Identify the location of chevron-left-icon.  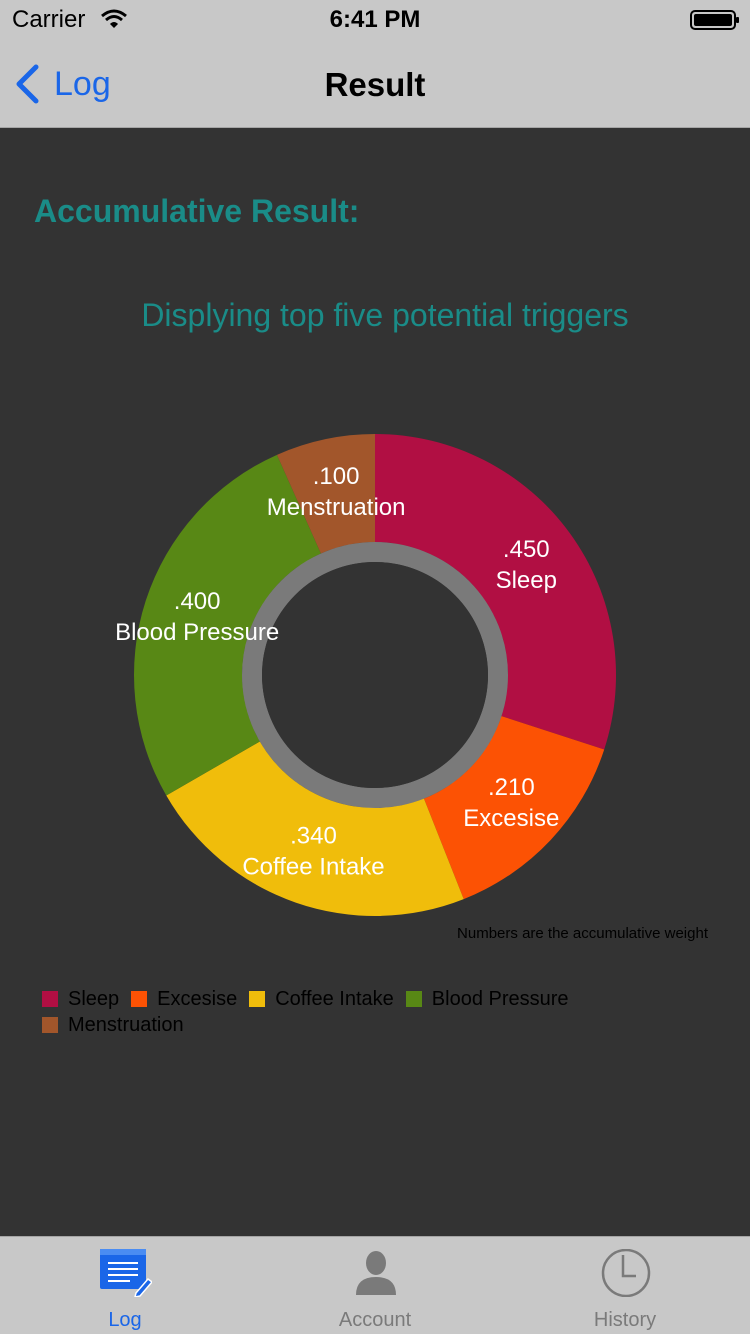
(27, 84).